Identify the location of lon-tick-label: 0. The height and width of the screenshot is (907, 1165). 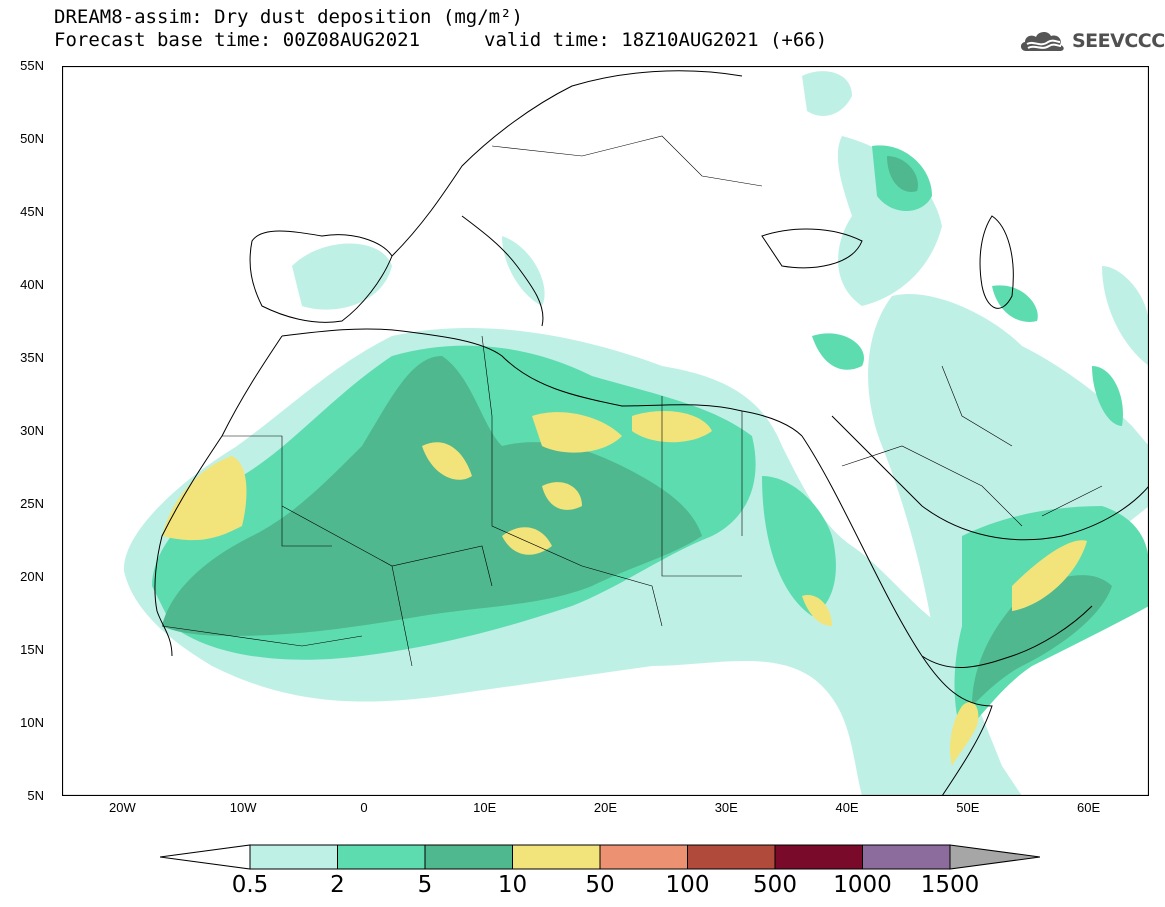
(364, 807).